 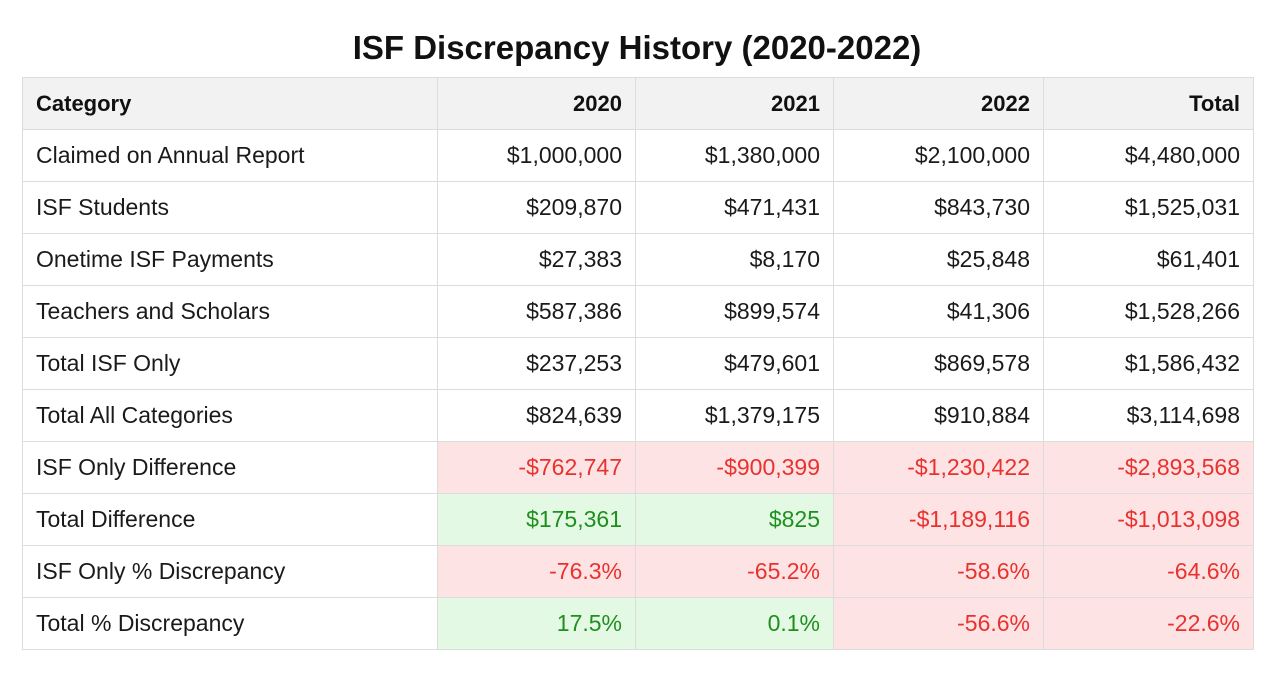 I want to click on value-cell-2021: $825, so click(x=734, y=519).